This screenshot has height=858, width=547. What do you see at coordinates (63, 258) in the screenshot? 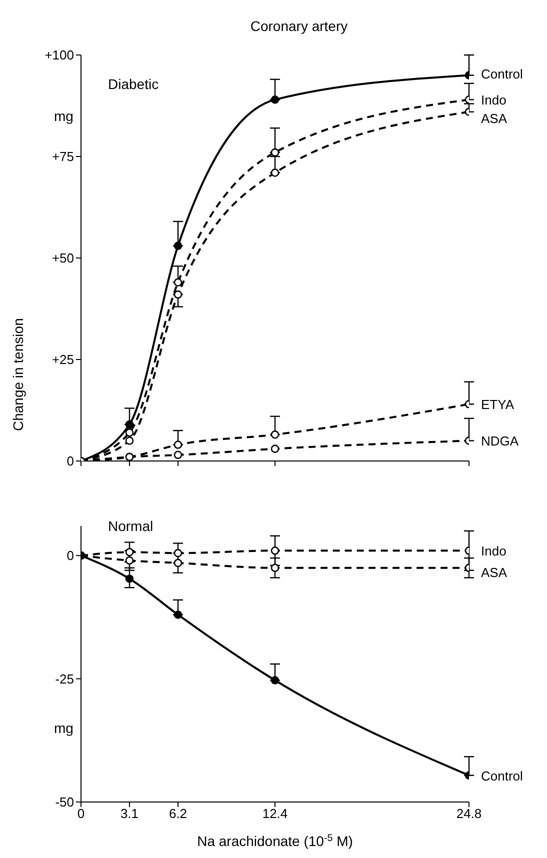
I see `y-tick-label: +50` at bounding box center [63, 258].